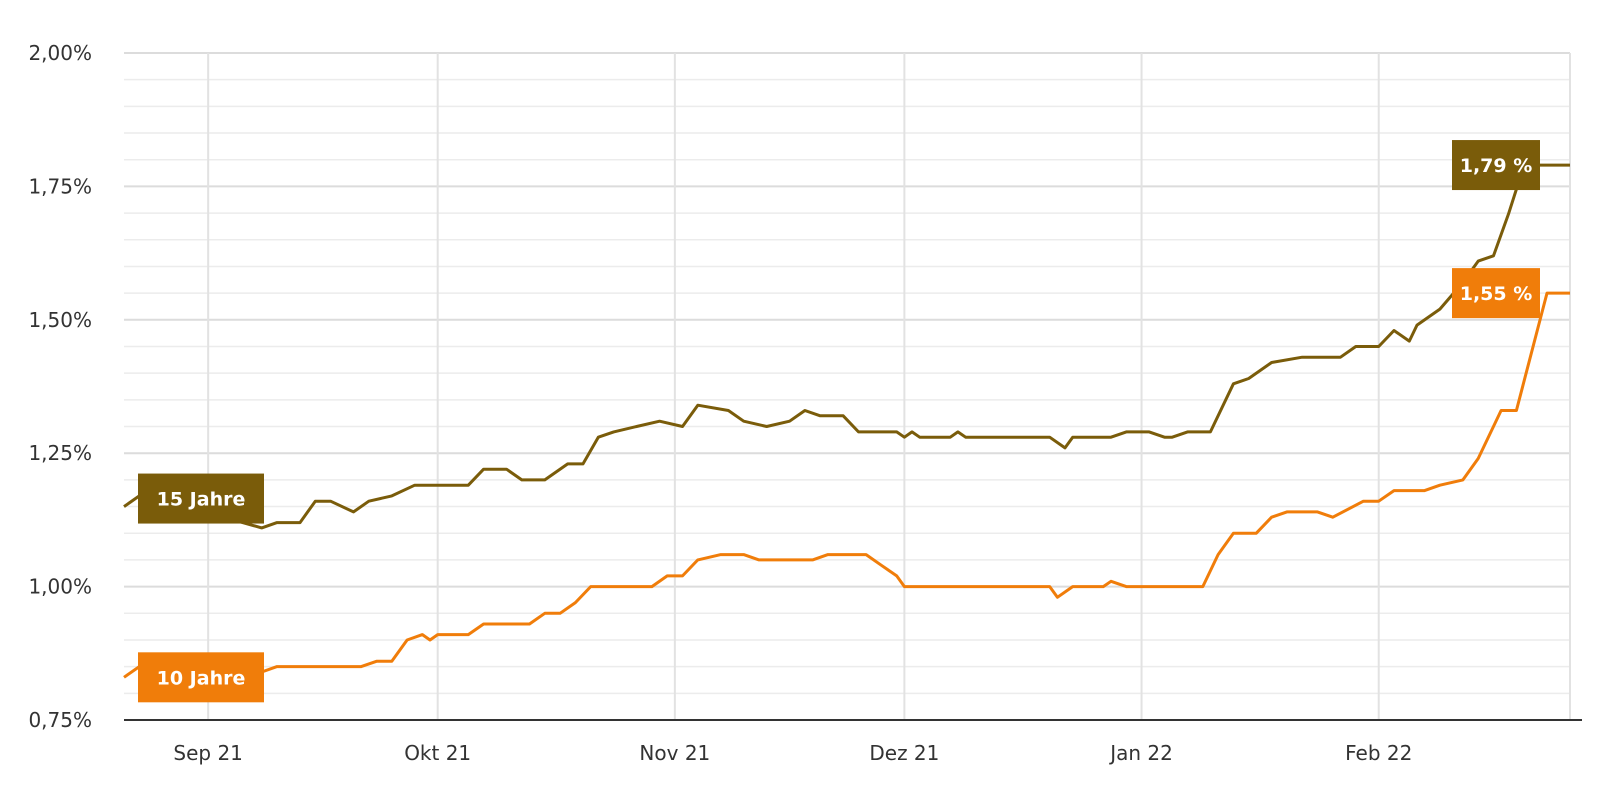  Describe the element at coordinates (1140, 753) in the screenshot. I see `x-tick-label: Jan 22` at that location.